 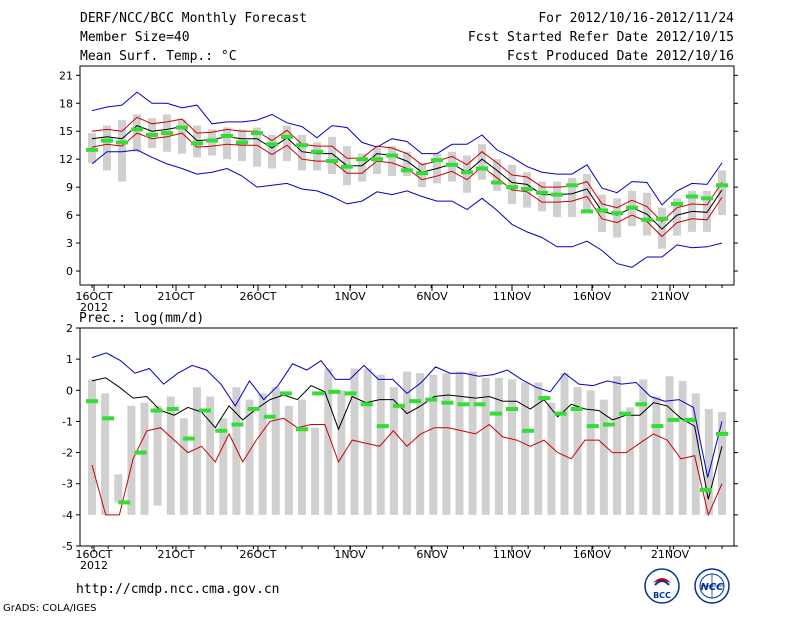 I want to click on y-tick-label: 2, so click(x=69, y=328).